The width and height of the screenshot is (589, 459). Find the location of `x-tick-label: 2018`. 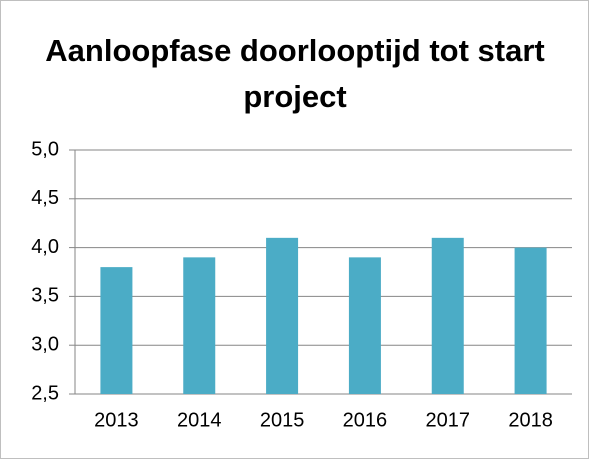

x-tick-label: 2018 is located at coordinates (530, 420).